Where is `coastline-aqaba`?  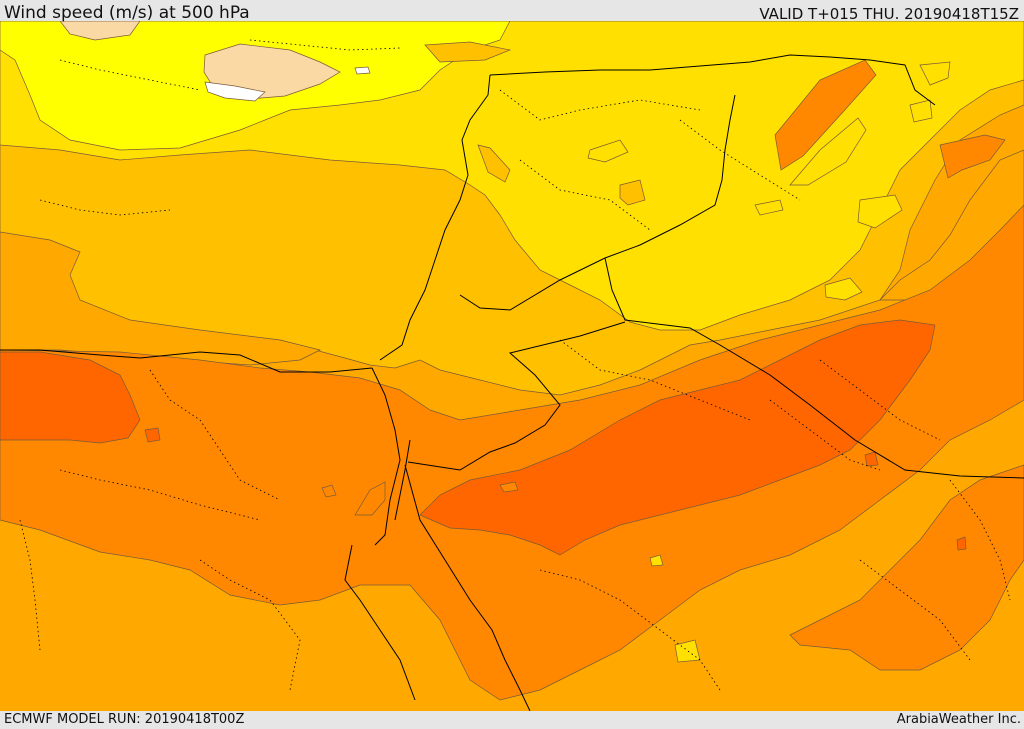 coastline-aqaba is located at coordinates (402, 480).